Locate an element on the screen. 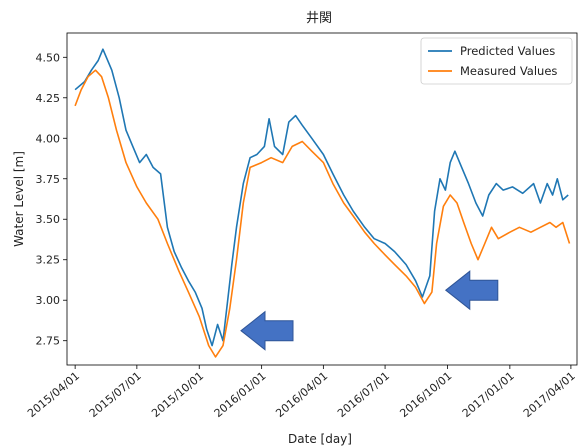  legend-box is located at coordinates (496, 61).